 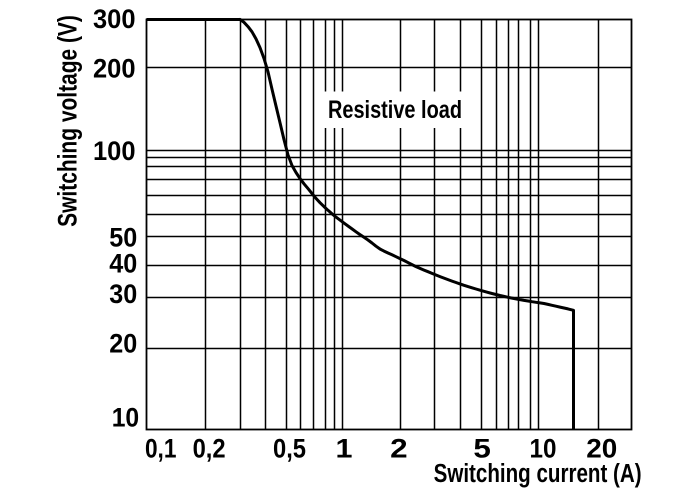 I want to click on svg-text: 0,1, so click(x=161, y=448).